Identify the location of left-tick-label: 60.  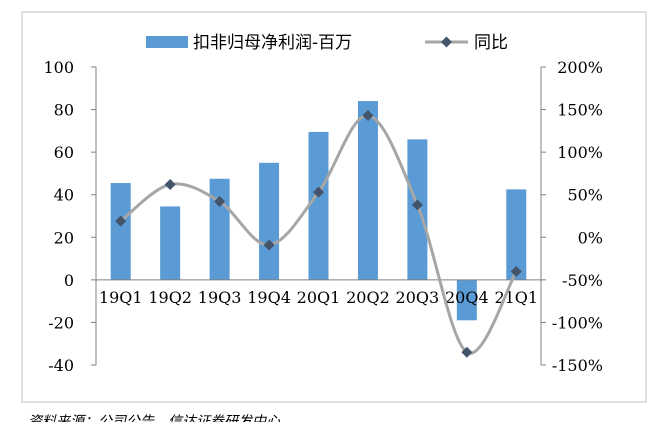
(64, 152).